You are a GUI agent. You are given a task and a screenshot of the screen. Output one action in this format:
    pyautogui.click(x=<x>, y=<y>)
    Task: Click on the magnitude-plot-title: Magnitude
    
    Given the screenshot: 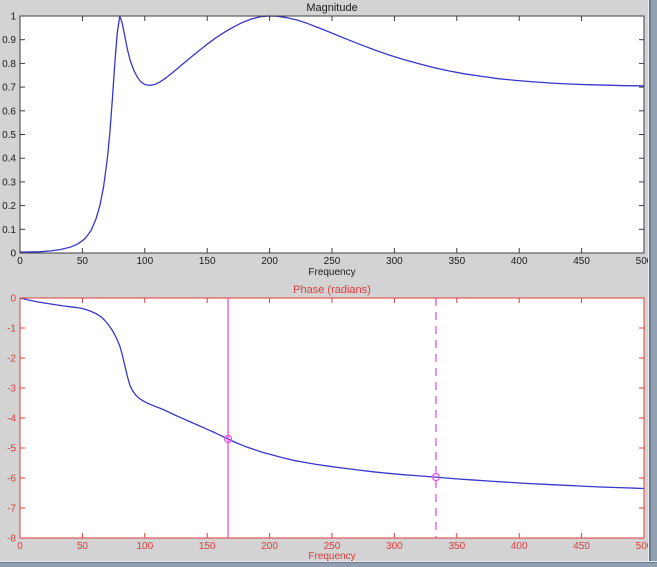 What is the action you would take?
    pyautogui.click(x=332, y=8)
    